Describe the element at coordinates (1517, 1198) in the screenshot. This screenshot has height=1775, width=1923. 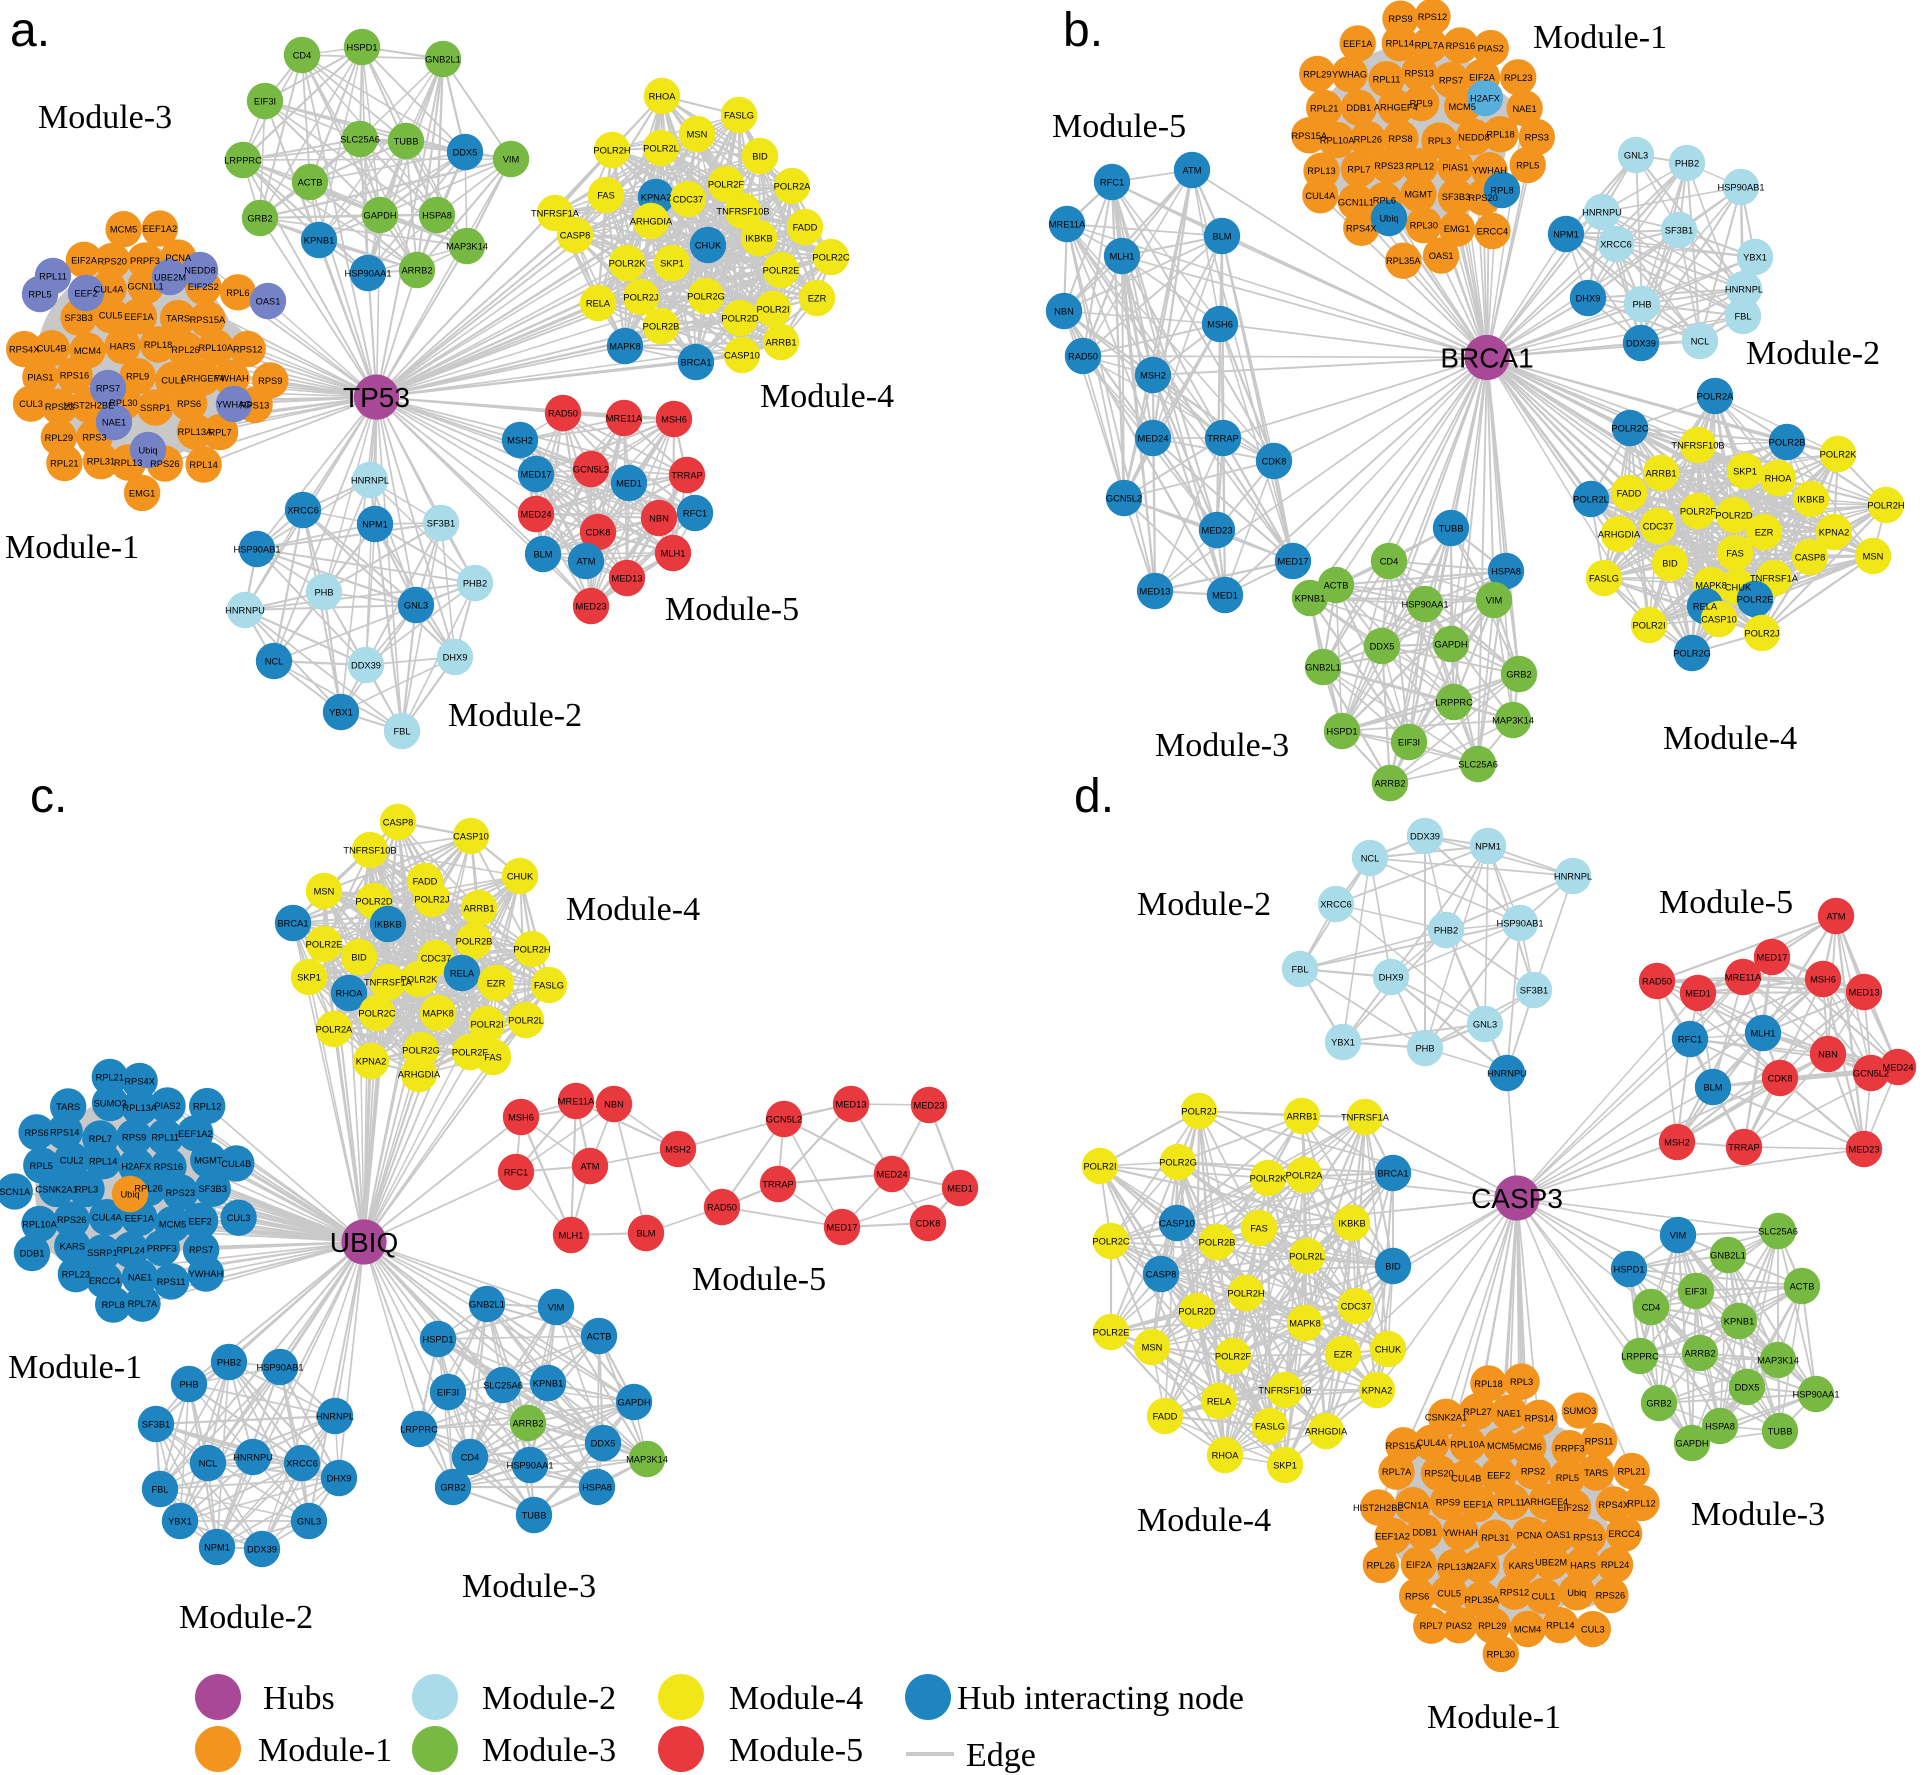
I see `svg-text: CASP3` at that location.